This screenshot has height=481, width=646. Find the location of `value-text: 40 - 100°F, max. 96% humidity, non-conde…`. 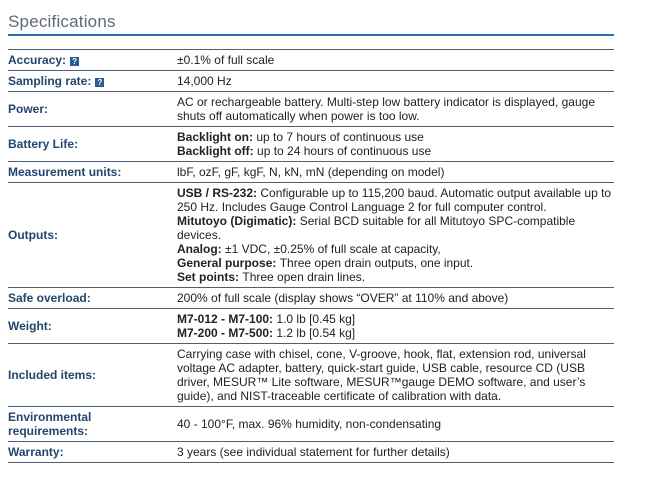

value-text: 40 - 100°F, max. 96% humidity, non-conde… is located at coordinates (309, 424).